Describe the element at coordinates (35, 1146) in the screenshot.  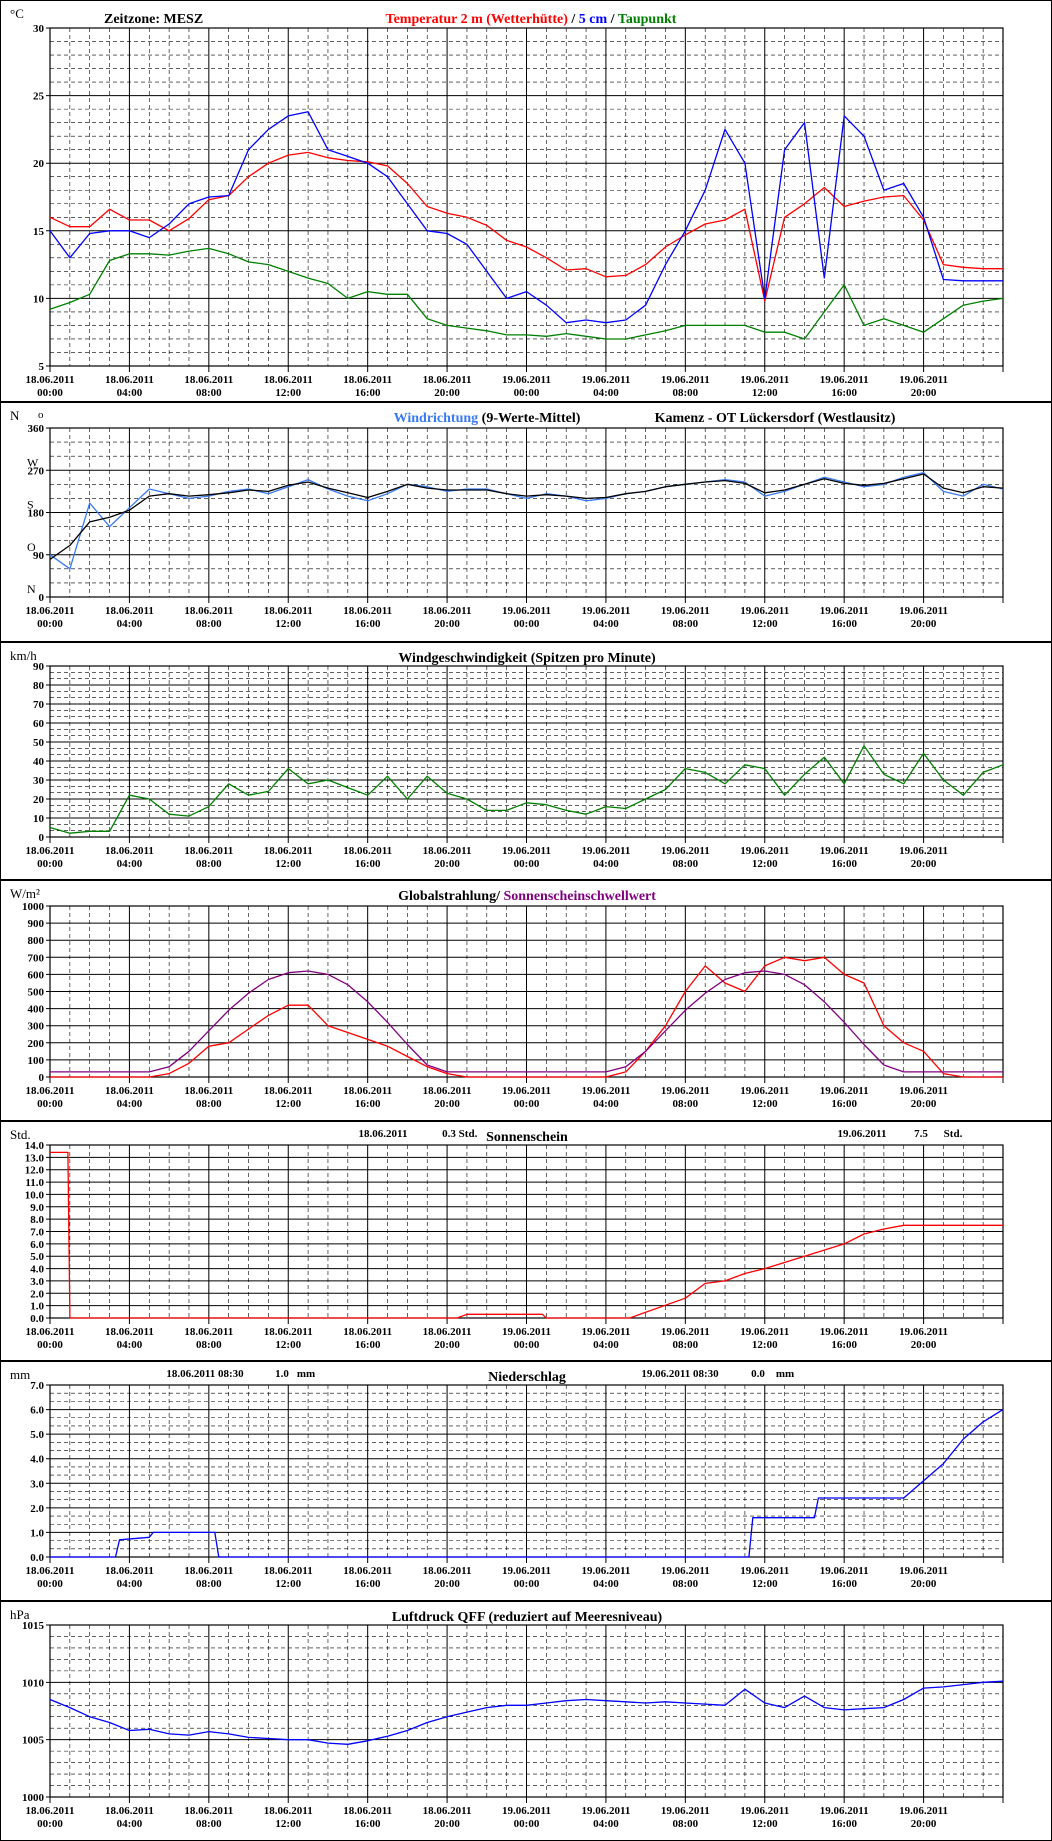
I see `y-tick-label: 14.0` at that location.